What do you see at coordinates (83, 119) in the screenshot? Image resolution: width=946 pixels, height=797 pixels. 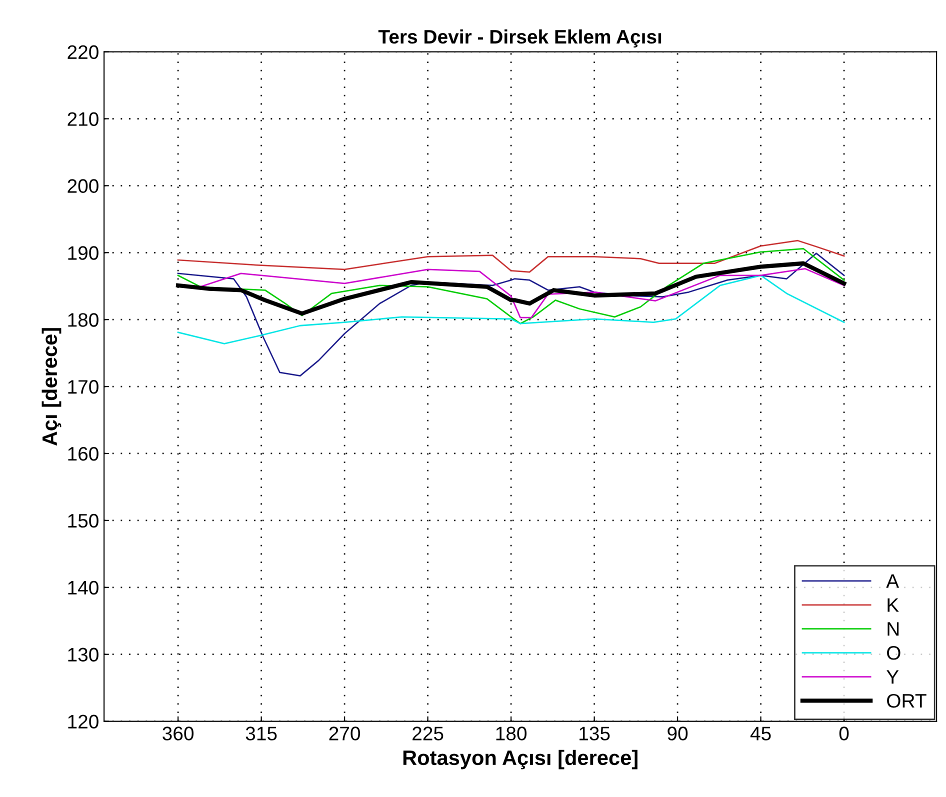 I see `y-tick-label: 210` at bounding box center [83, 119].